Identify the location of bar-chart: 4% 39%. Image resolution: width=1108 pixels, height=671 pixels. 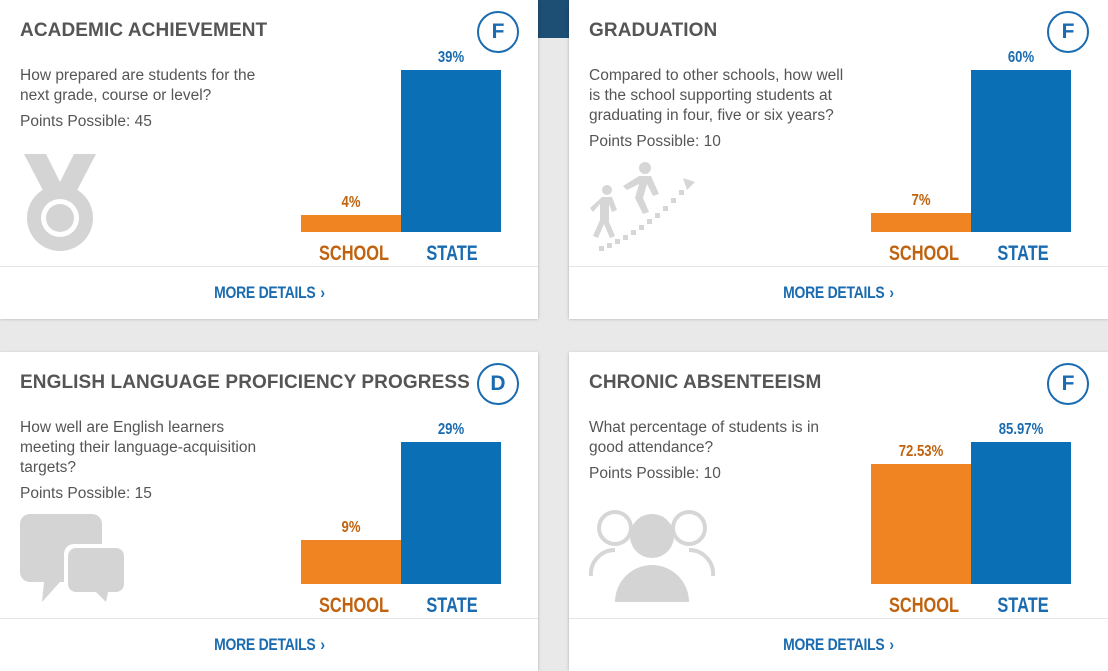
(401, 140).